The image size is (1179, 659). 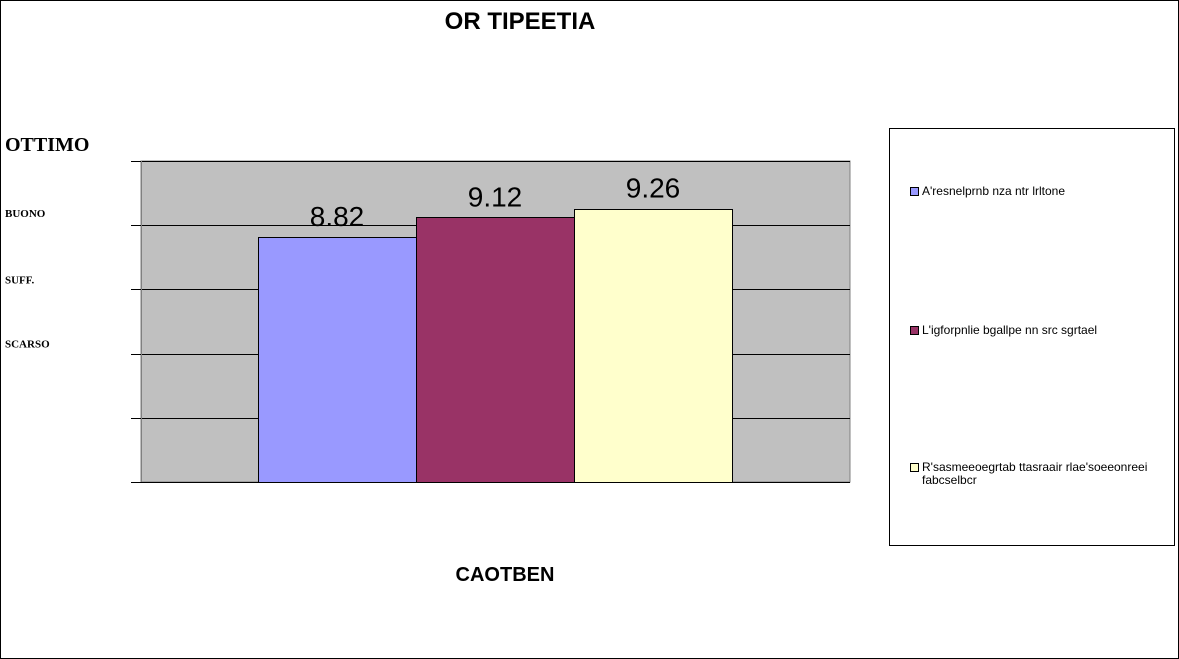 I want to click on y-level-label: SUFF., so click(x=19, y=280).